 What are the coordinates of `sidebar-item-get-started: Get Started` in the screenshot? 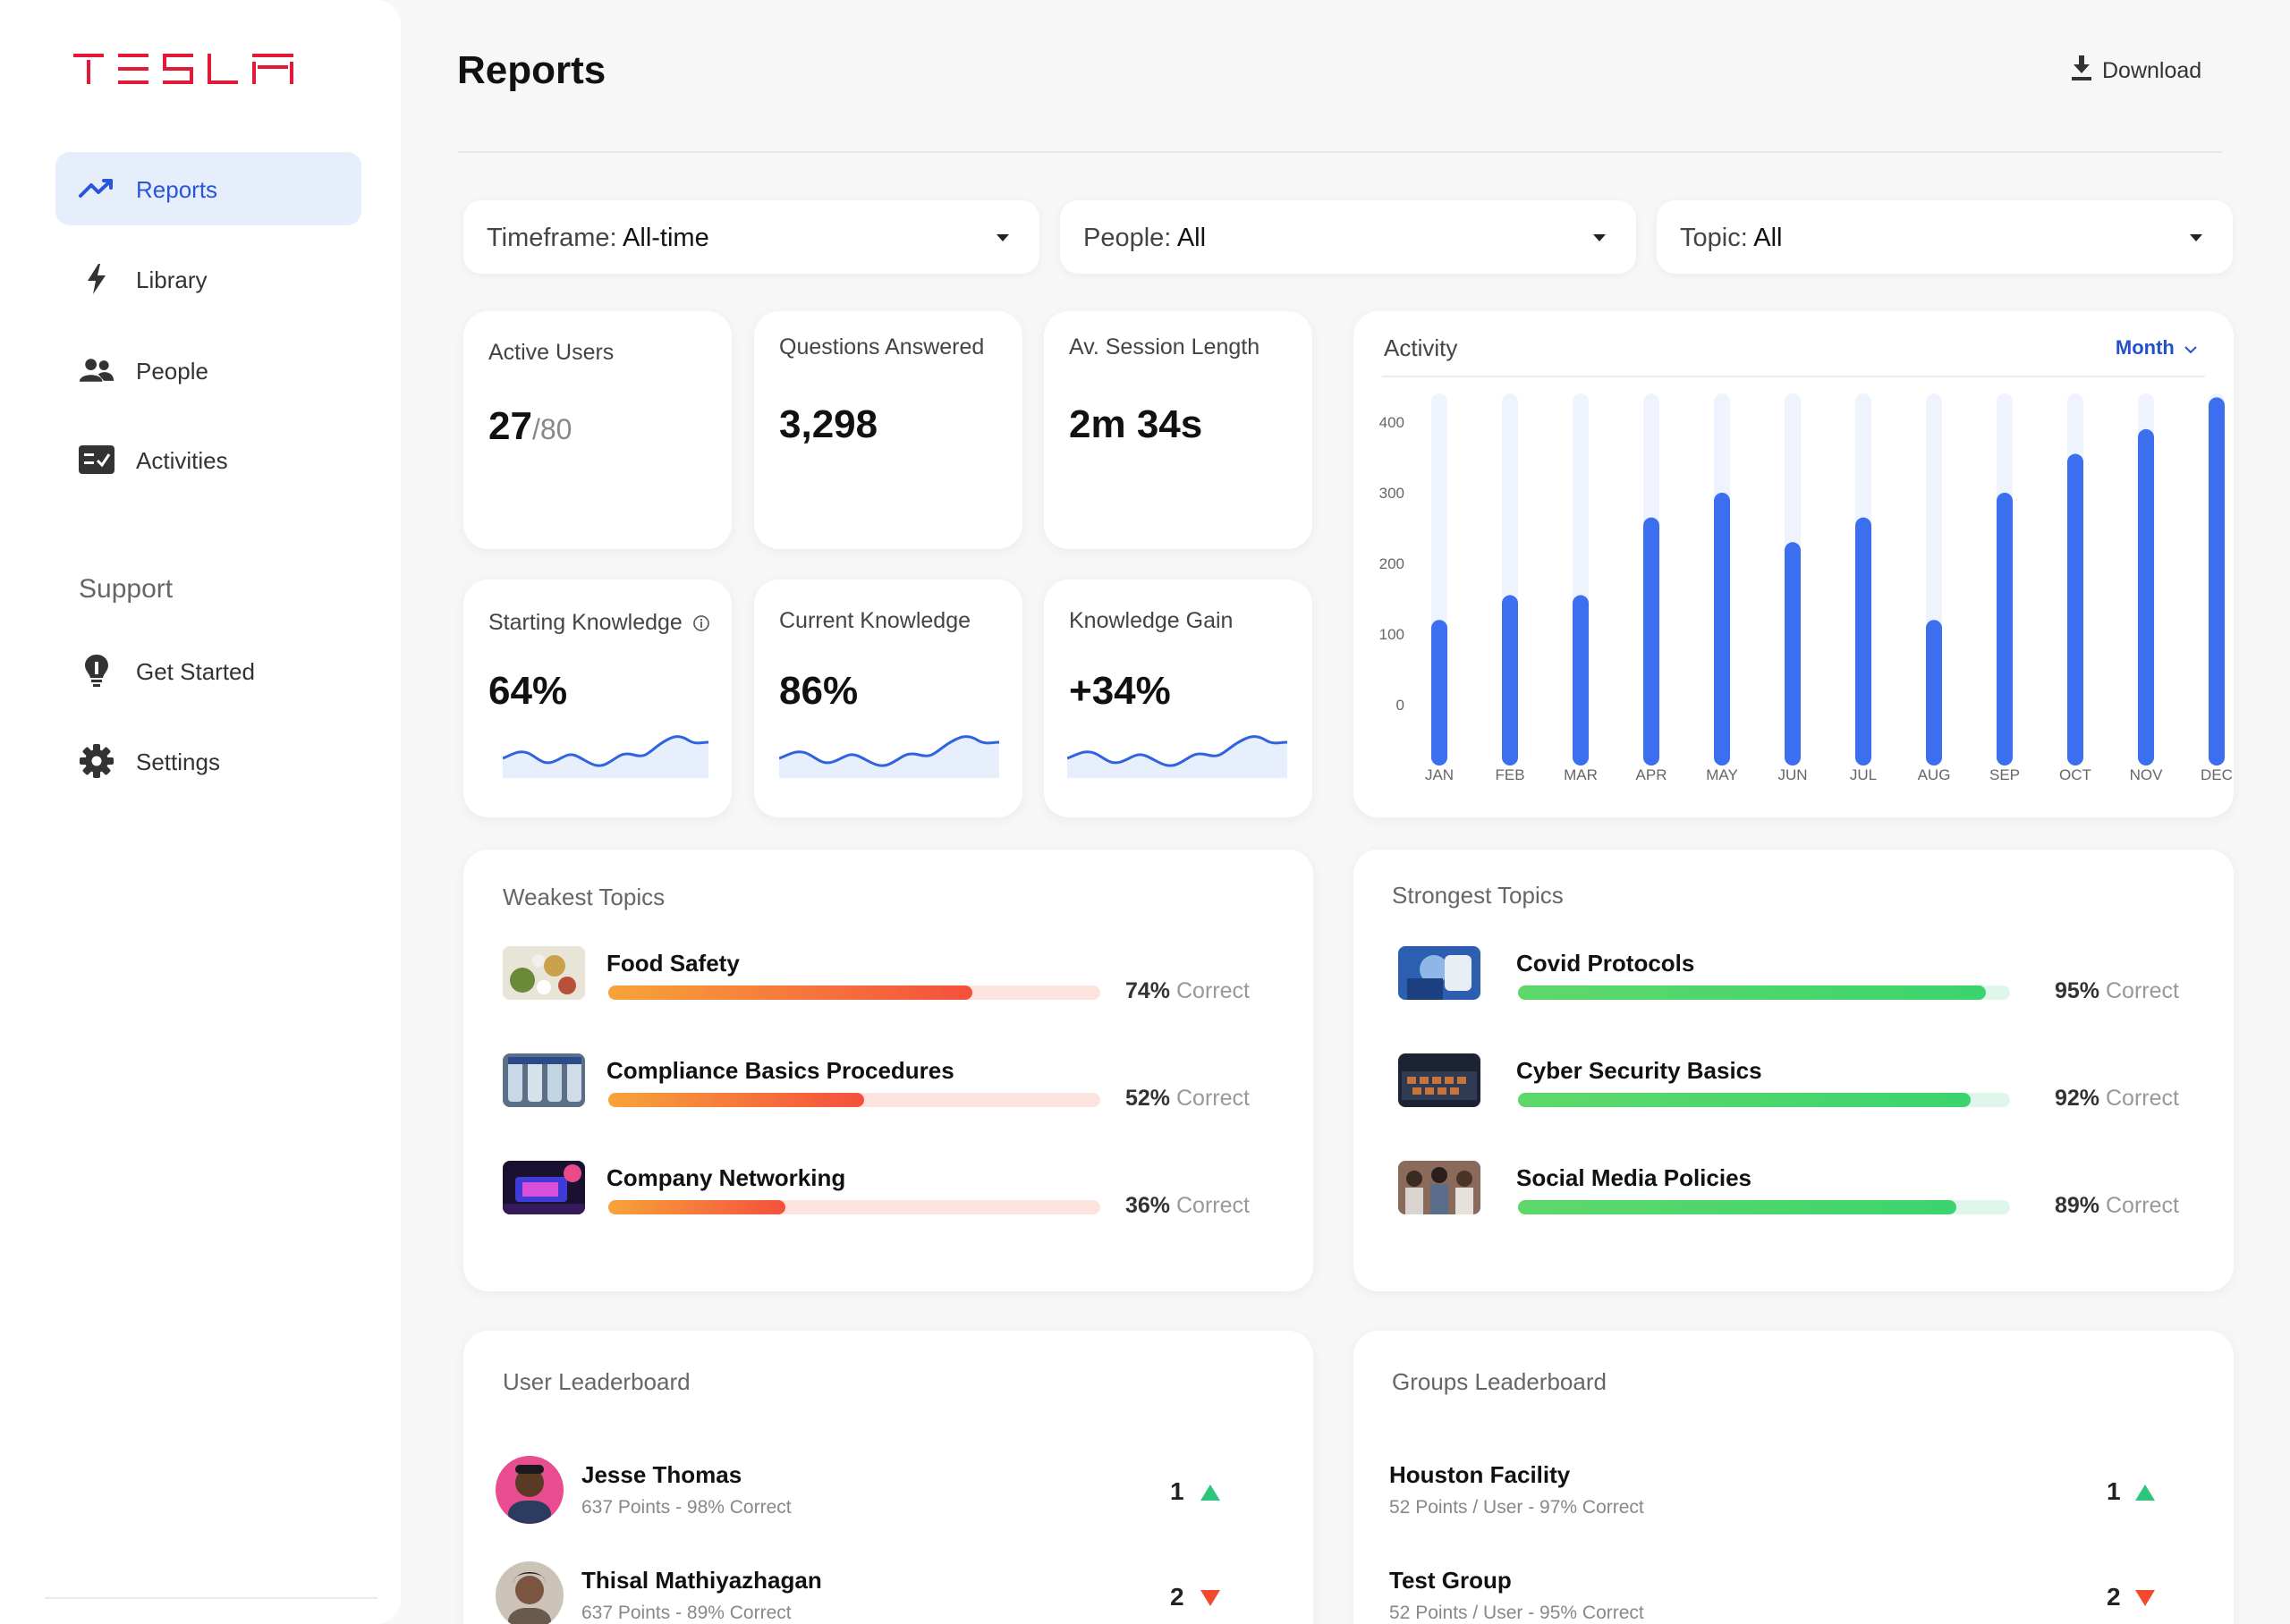 It's located at (208, 670).